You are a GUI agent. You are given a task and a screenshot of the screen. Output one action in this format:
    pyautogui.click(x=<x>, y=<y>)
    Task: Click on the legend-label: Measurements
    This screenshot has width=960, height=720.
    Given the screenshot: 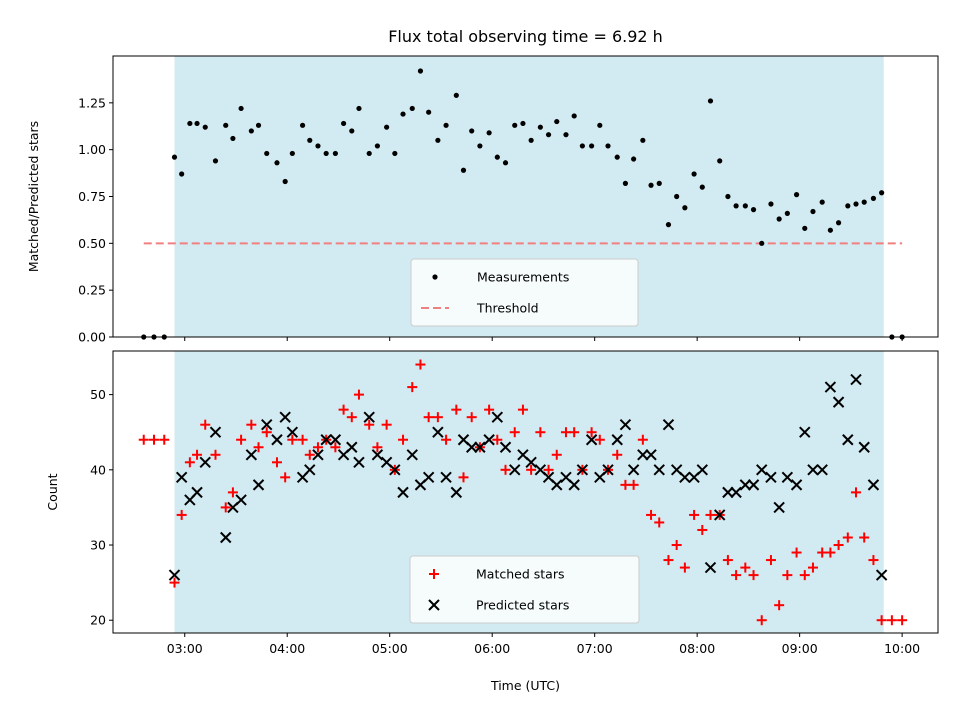 What is the action you would take?
    pyautogui.click(x=523, y=277)
    